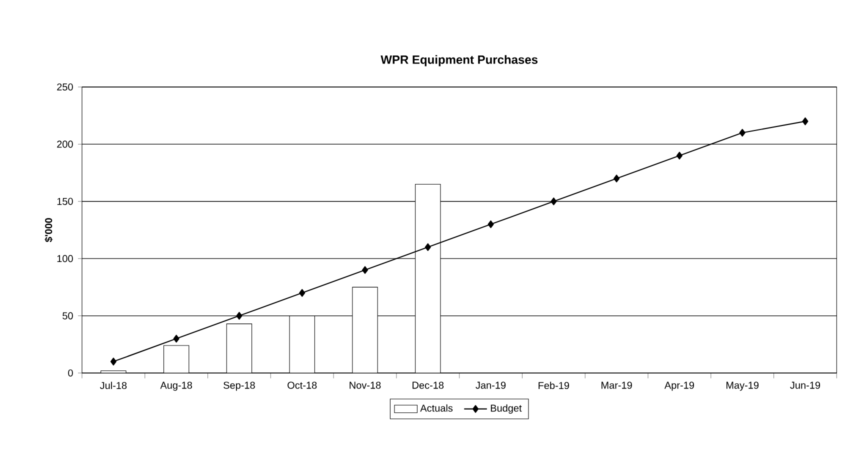 The image size is (848, 449). I want to click on legend-label: Budget, so click(506, 409).